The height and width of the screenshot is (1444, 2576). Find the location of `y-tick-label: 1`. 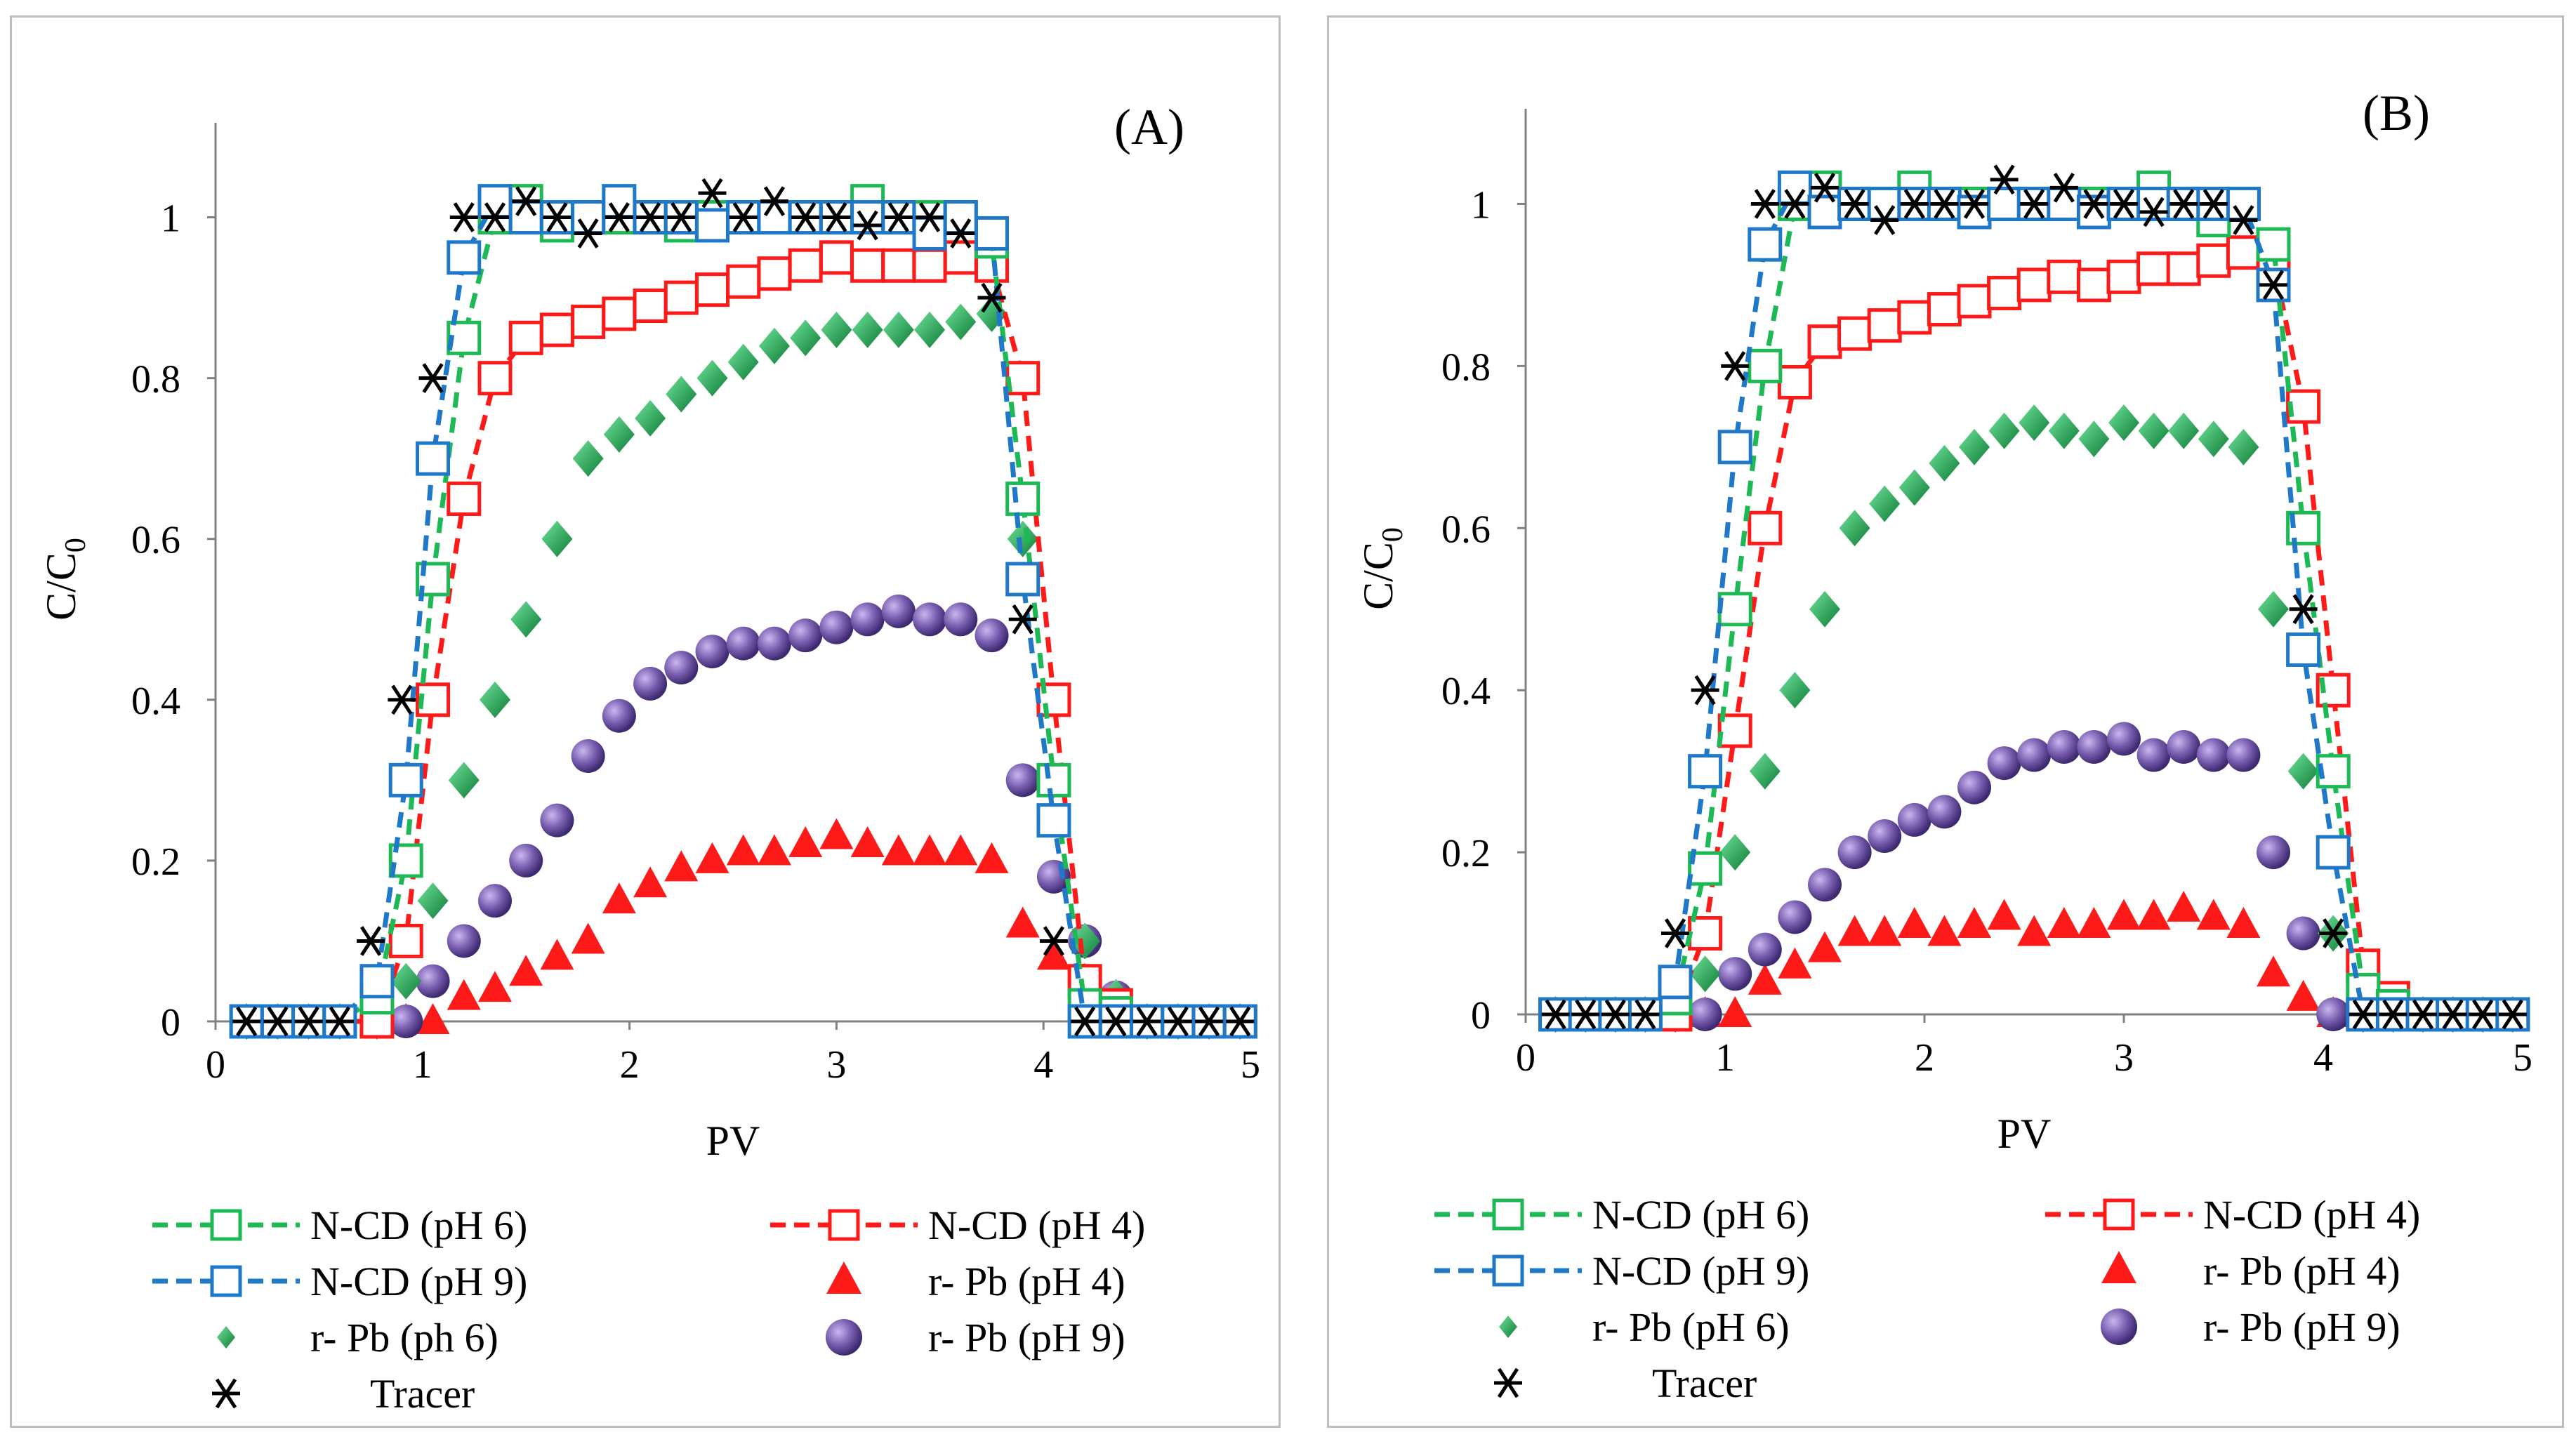

y-tick-label: 1 is located at coordinates (1481, 205).